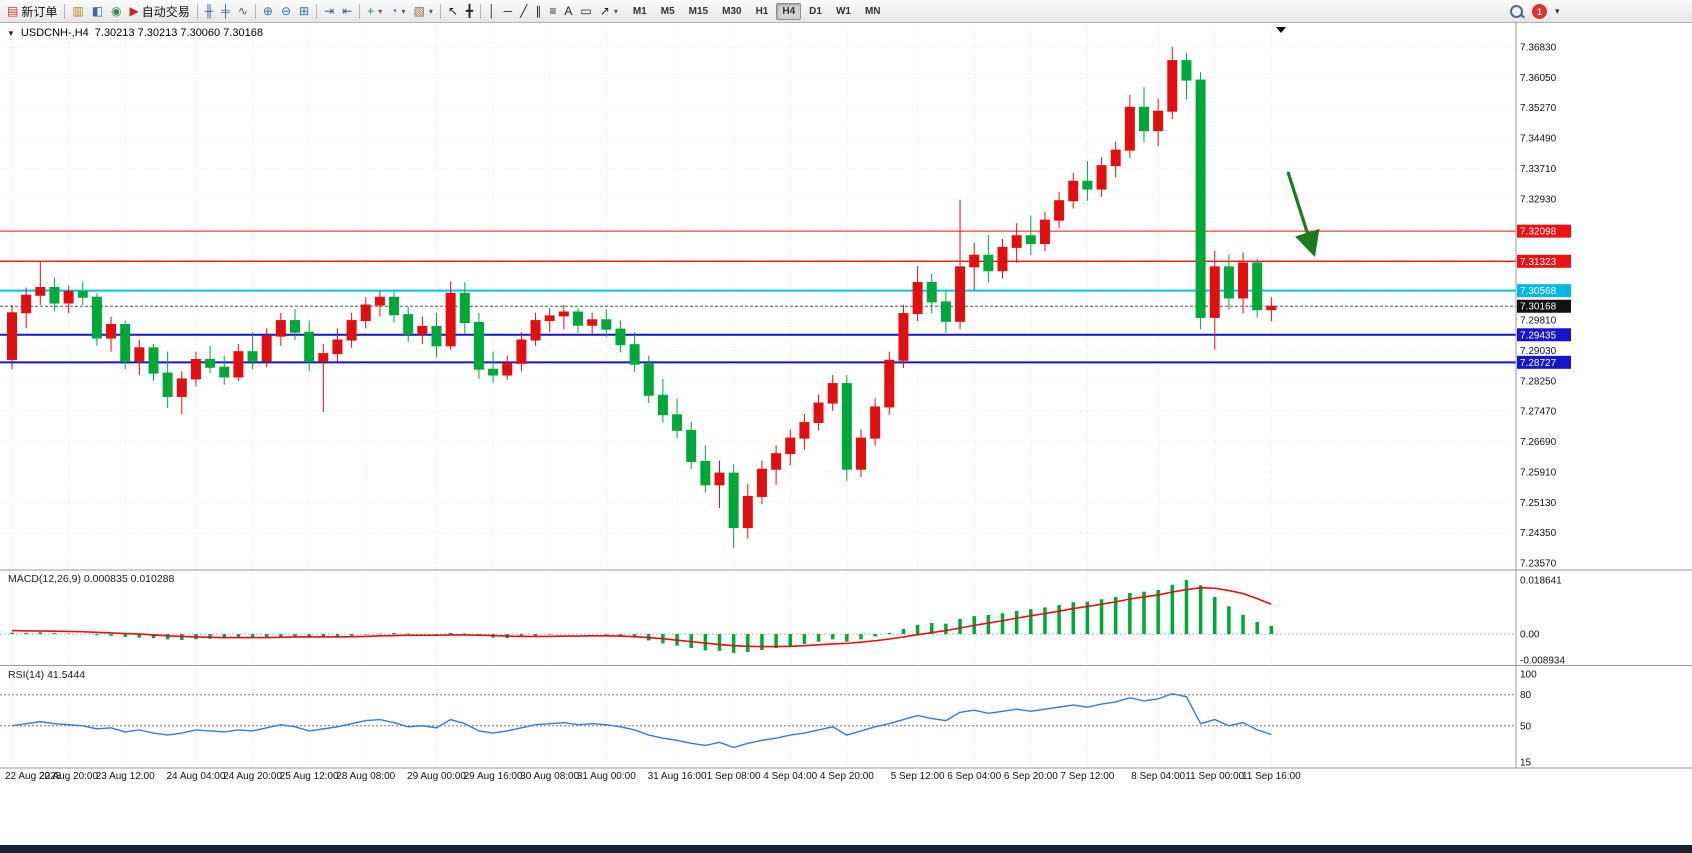 This screenshot has width=1692, height=853. I want to click on timeframe-D1: D1, so click(815, 11).